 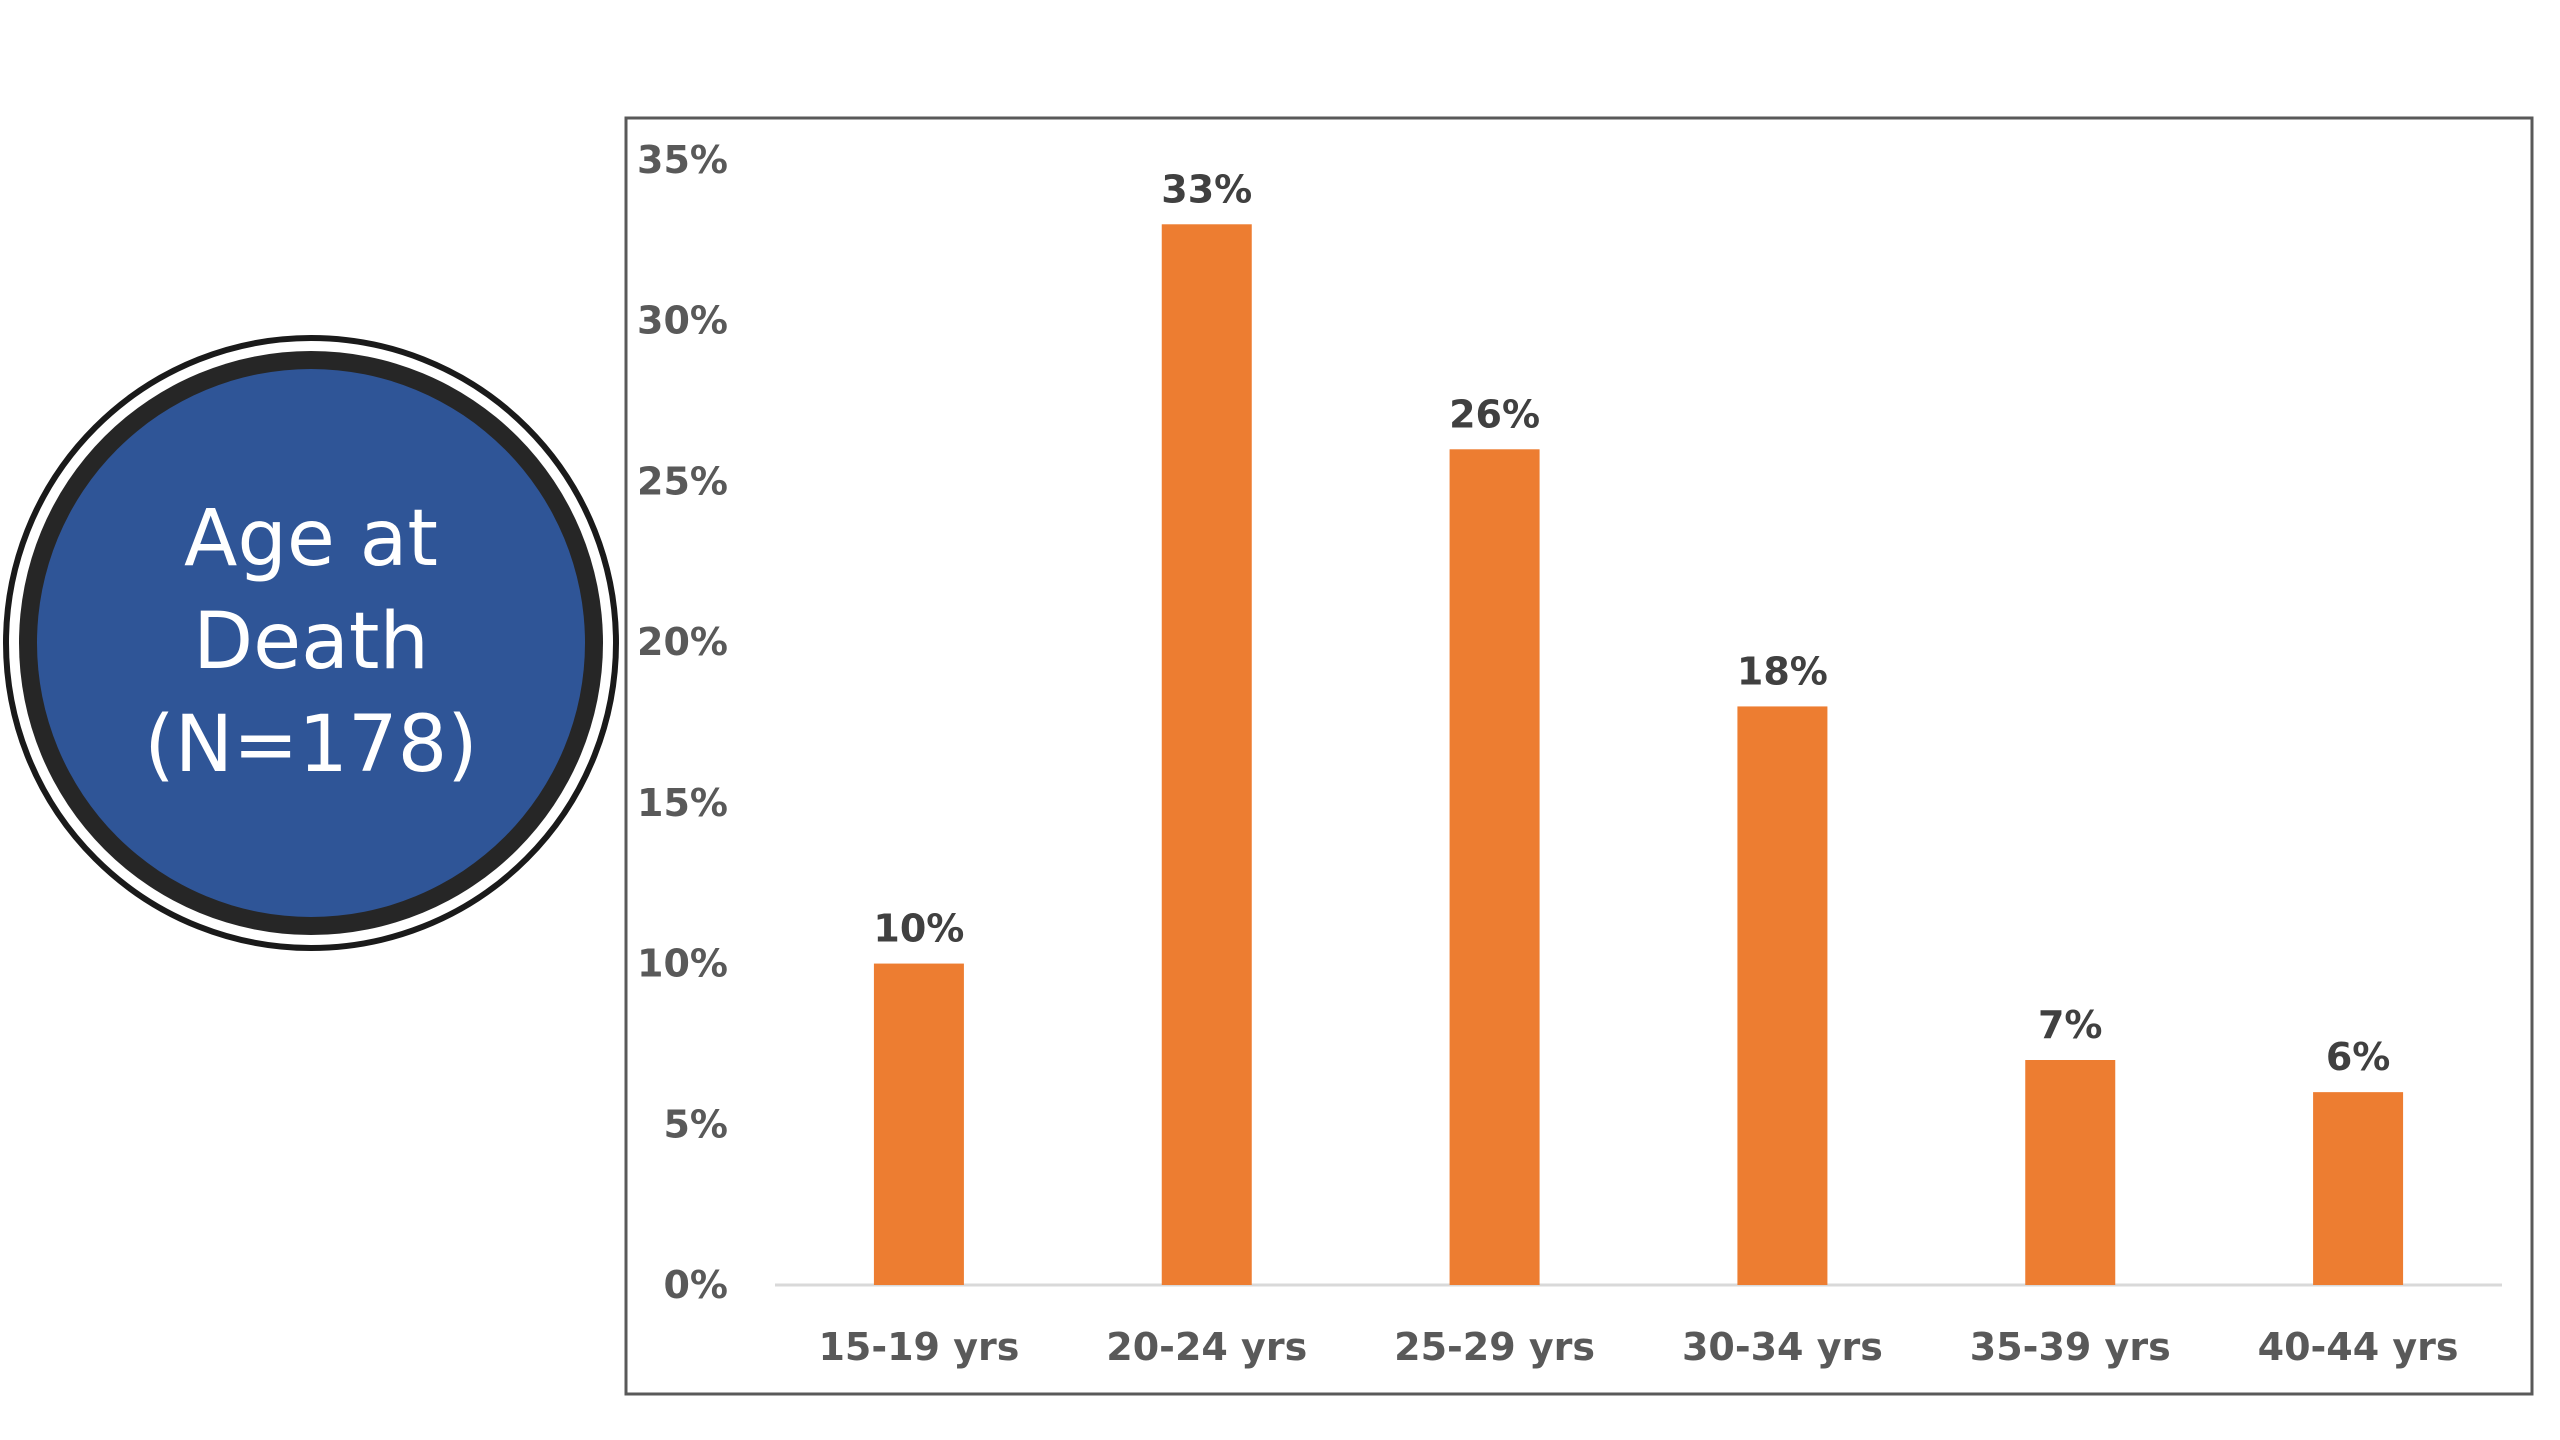 I want to click on x-tick-label: 35-39 yrs, so click(x=2070, y=1347).